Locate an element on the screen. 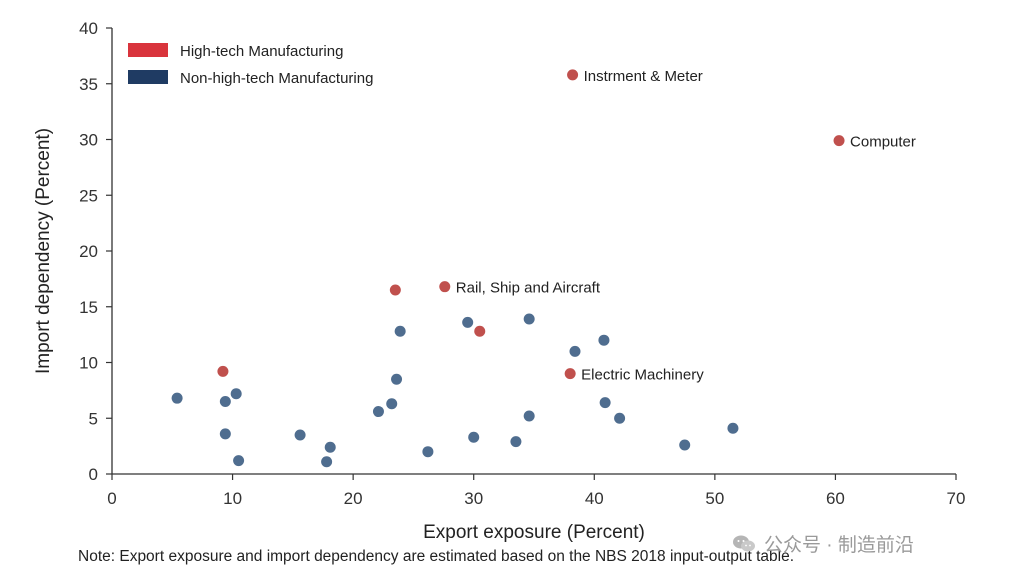 The height and width of the screenshot is (585, 1032). point-label: Electric Machinery is located at coordinates (642, 375).